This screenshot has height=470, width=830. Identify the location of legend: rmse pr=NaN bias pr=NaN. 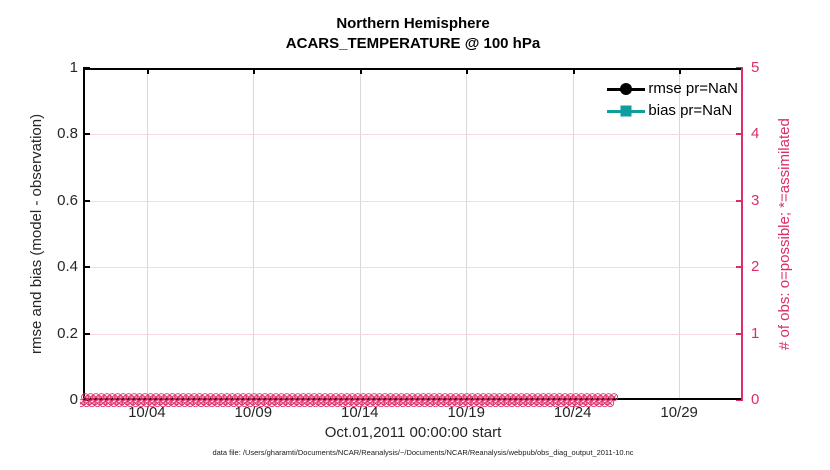
(672, 99).